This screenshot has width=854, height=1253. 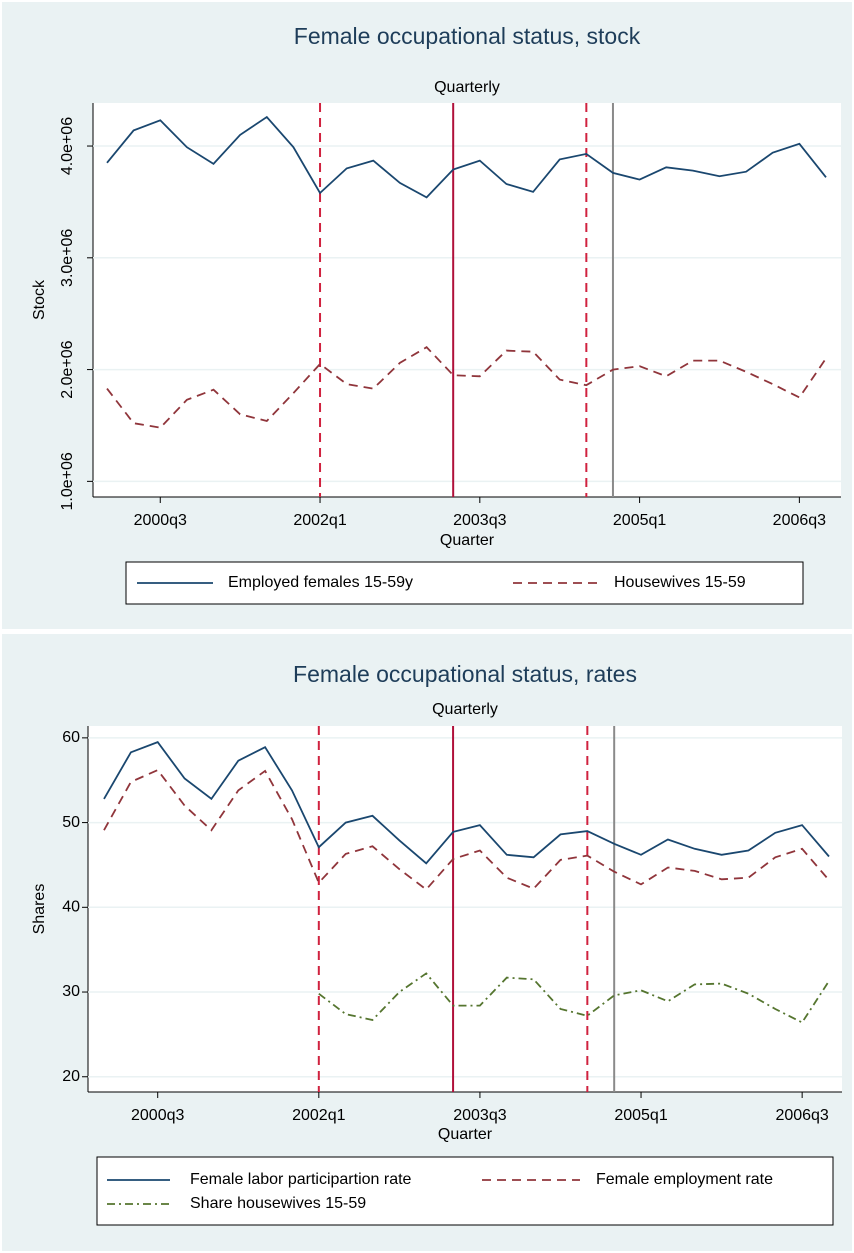 What do you see at coordinates (320, 582) in the screenshot?
I see `legend-label: Employed females 15-59y` at bounding box center [320, 582].